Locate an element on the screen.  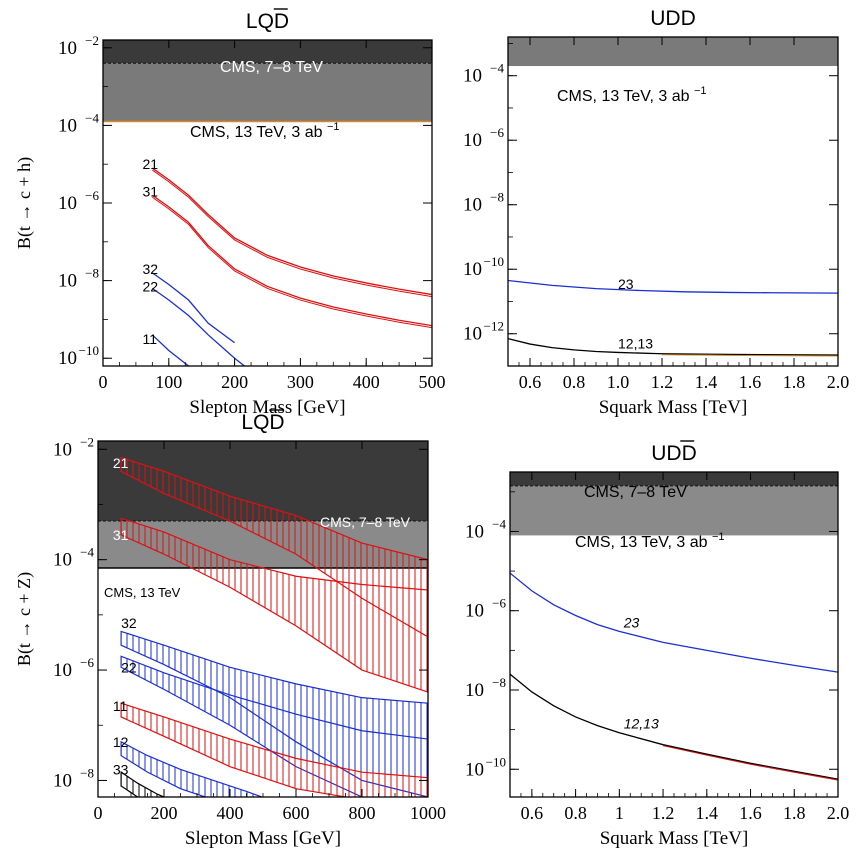
series-label-23: 23 is located at coordinates (626, 284).